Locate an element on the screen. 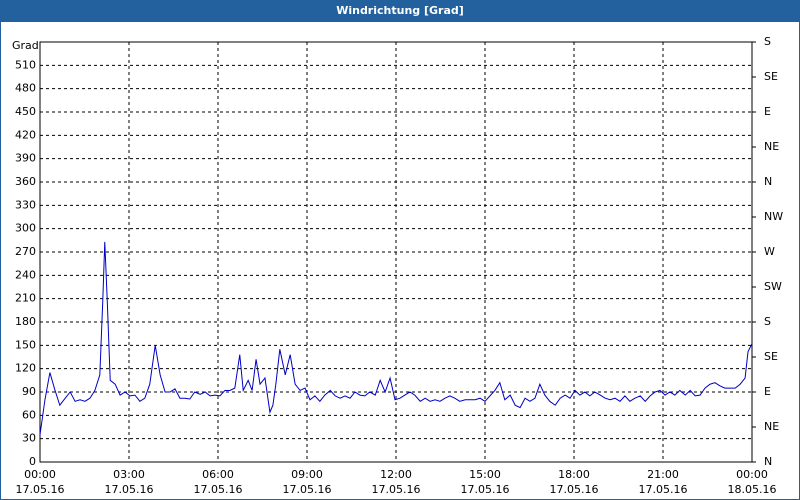 This screenshot has width=800, height=500. x-tick-label: 18:00 is located at coordinates (574, 474).